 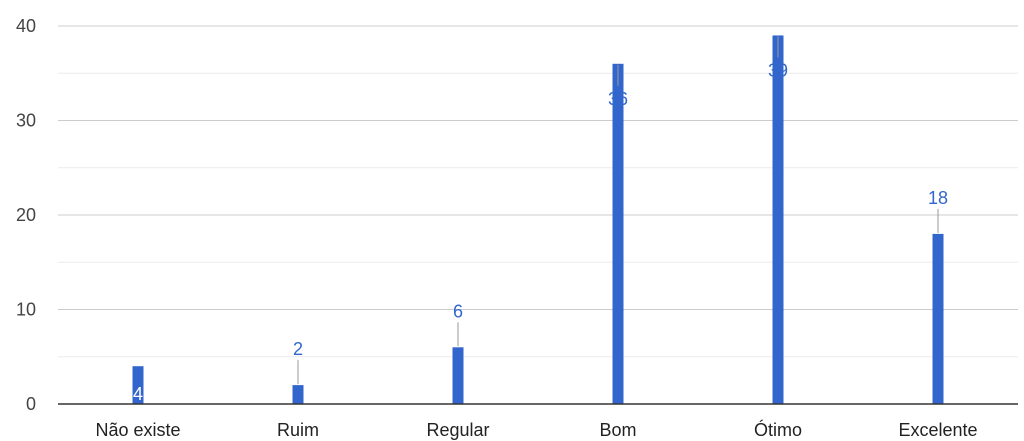 I want to click on data-label: 18, so click(x=938, y=198).